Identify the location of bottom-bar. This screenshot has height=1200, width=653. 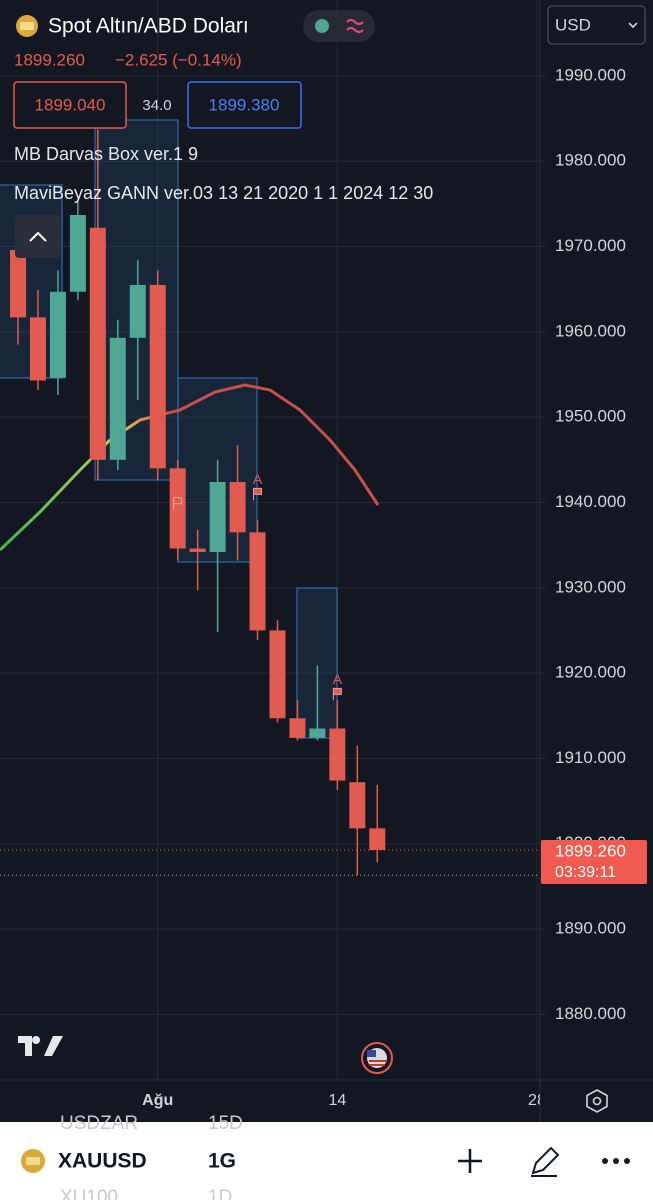
(326, 1161).